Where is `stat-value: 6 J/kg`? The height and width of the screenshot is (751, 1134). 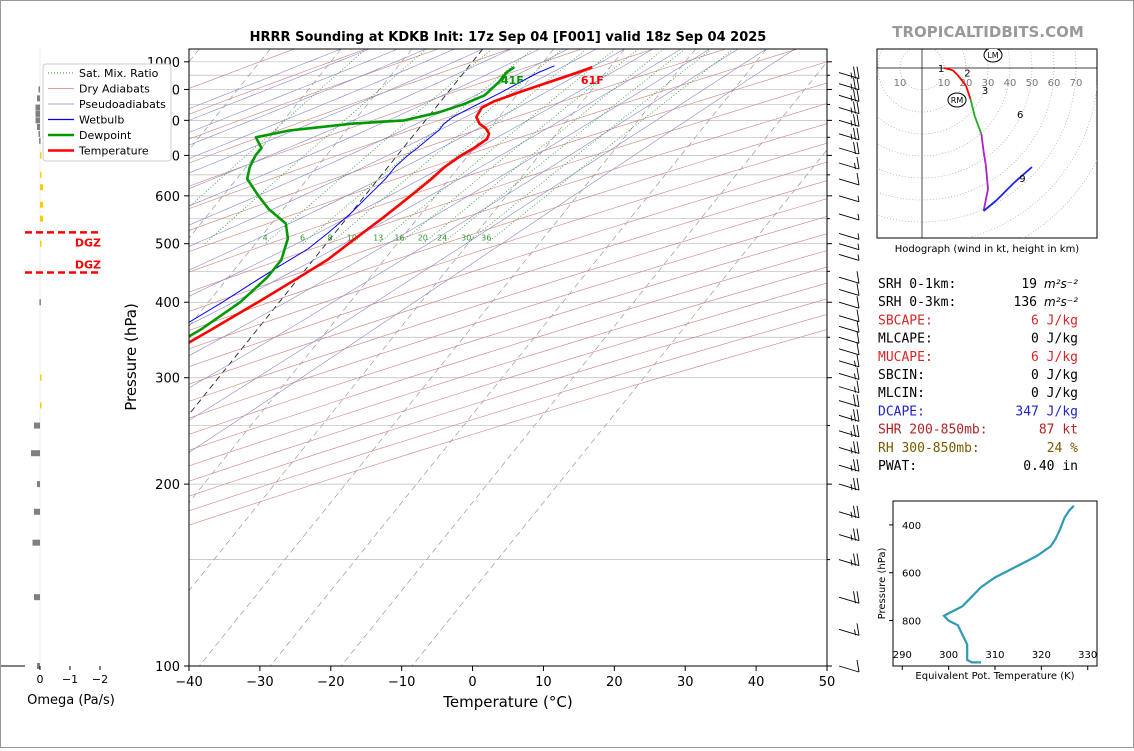
stat-value: 6 J/kg is located at coordinates (1054, 320).